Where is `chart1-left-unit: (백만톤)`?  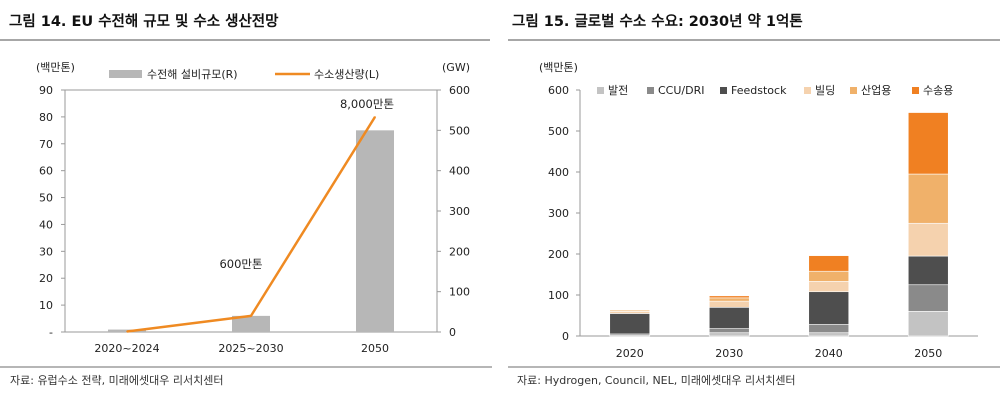 chart1-left-unit: (백만톤) is located at coordinates (55, 67).